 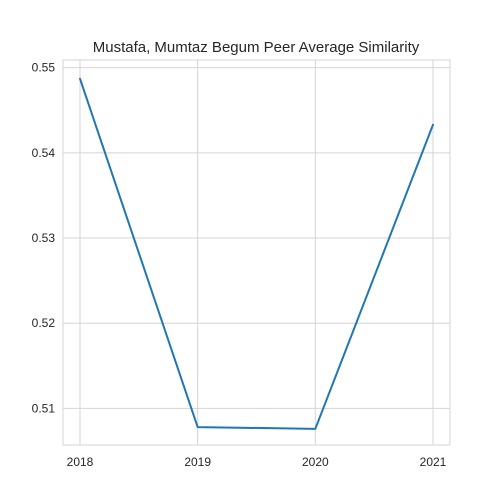 What do you see at coordinates (44, 323) in the screenshot?
I see `y-tick-label: 0.52` at bounding box center [44, 323].